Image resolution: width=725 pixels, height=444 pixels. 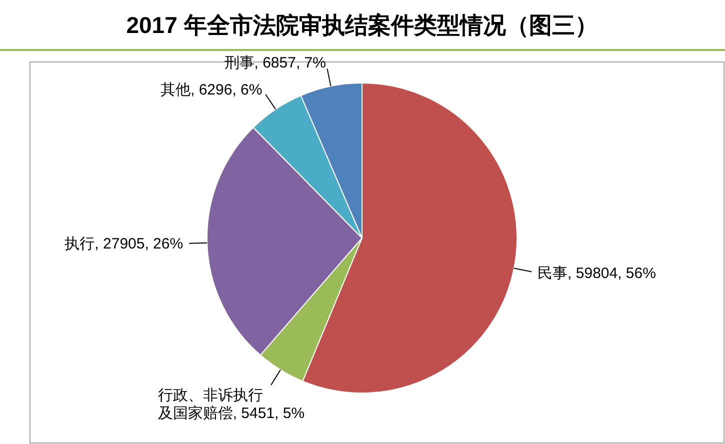 What do you see at coordinates (362, 25) in the screenshot?
I see `chart-title: 2017 年全市法院审执结案件类型情况（图三）` at bounding box center [362, 25].